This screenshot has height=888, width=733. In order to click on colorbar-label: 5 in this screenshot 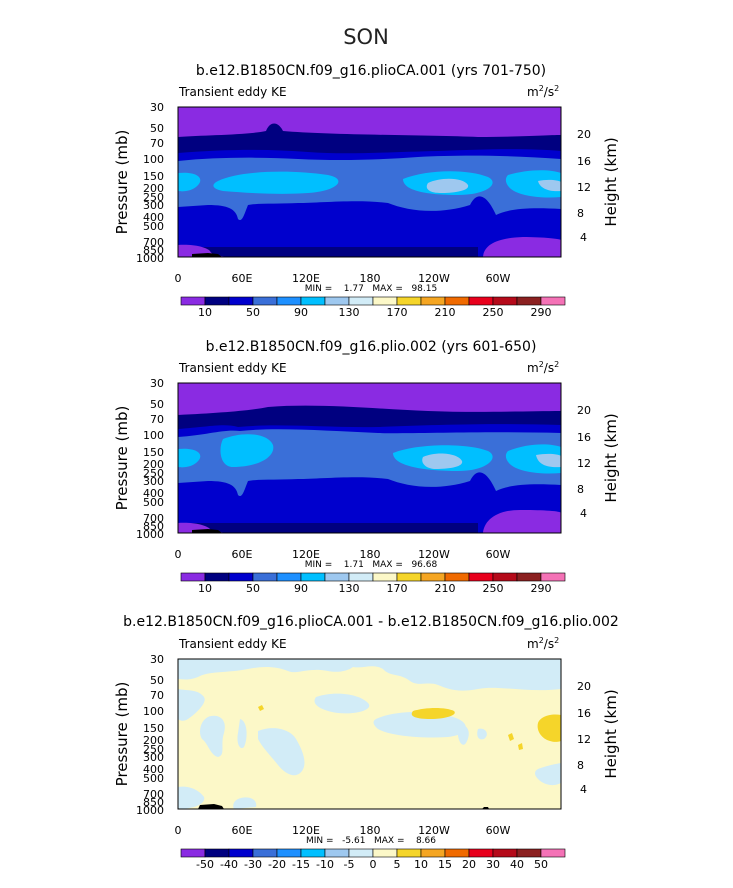, I will do `click(397, 864)`.